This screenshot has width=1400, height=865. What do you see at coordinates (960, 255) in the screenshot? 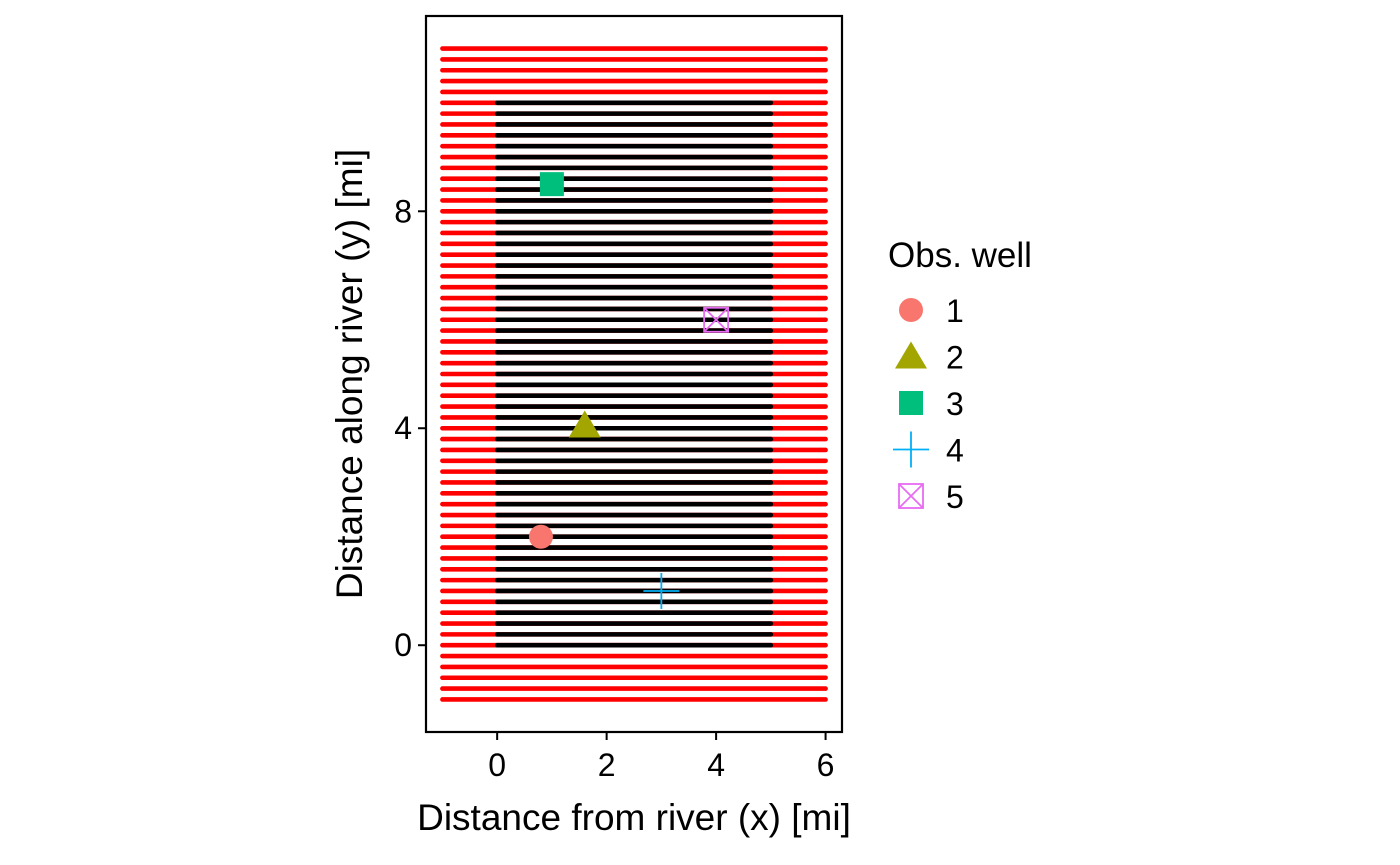
I see `legend-title: Obs. well` at bounding box center [960, 255].